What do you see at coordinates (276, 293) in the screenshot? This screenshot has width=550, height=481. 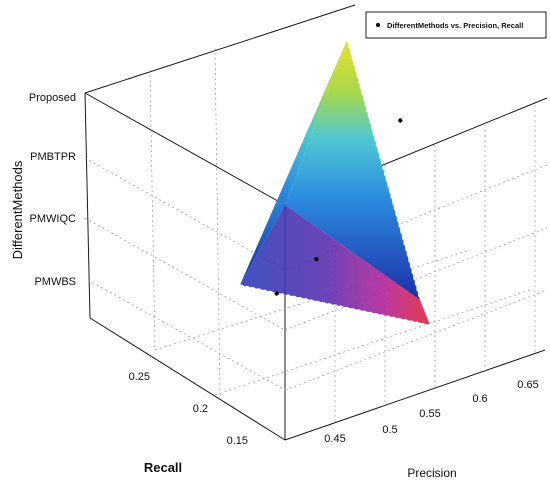 I see `data-point-pmwbs` at bounding box center [276, 293].